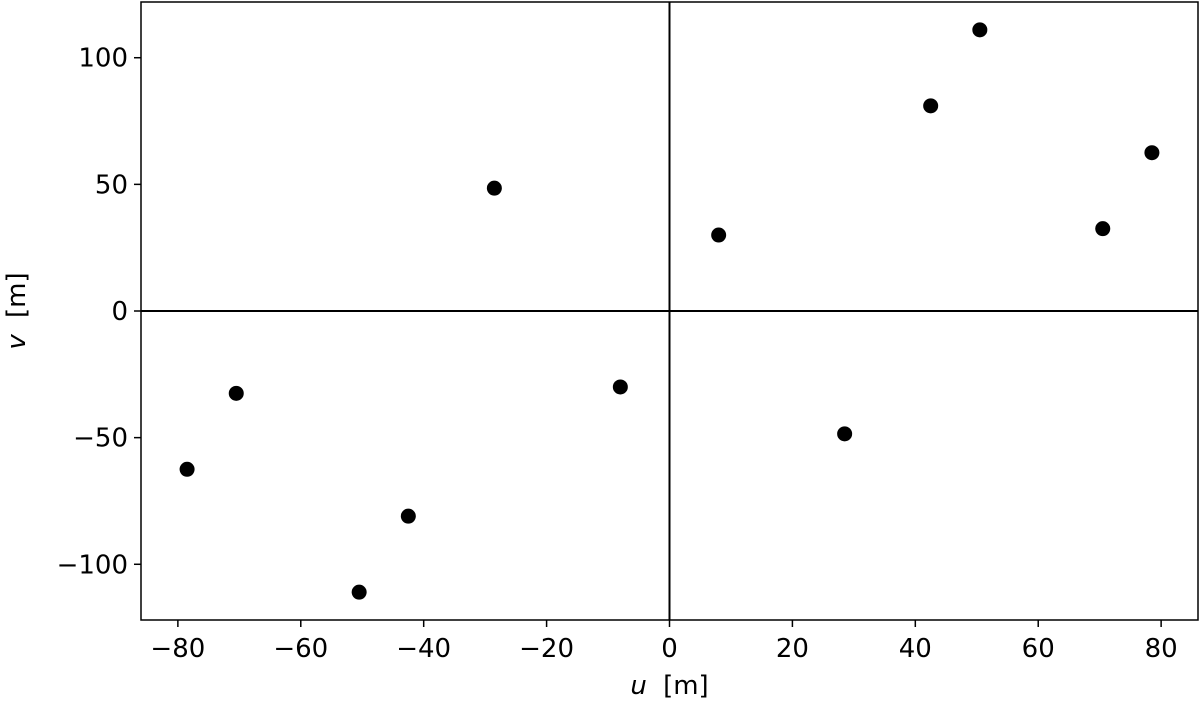  What do you see at coordinates (423, 649) in the screenshot?
I see `x-tick-label: −40` at bounding box center [423, 649].